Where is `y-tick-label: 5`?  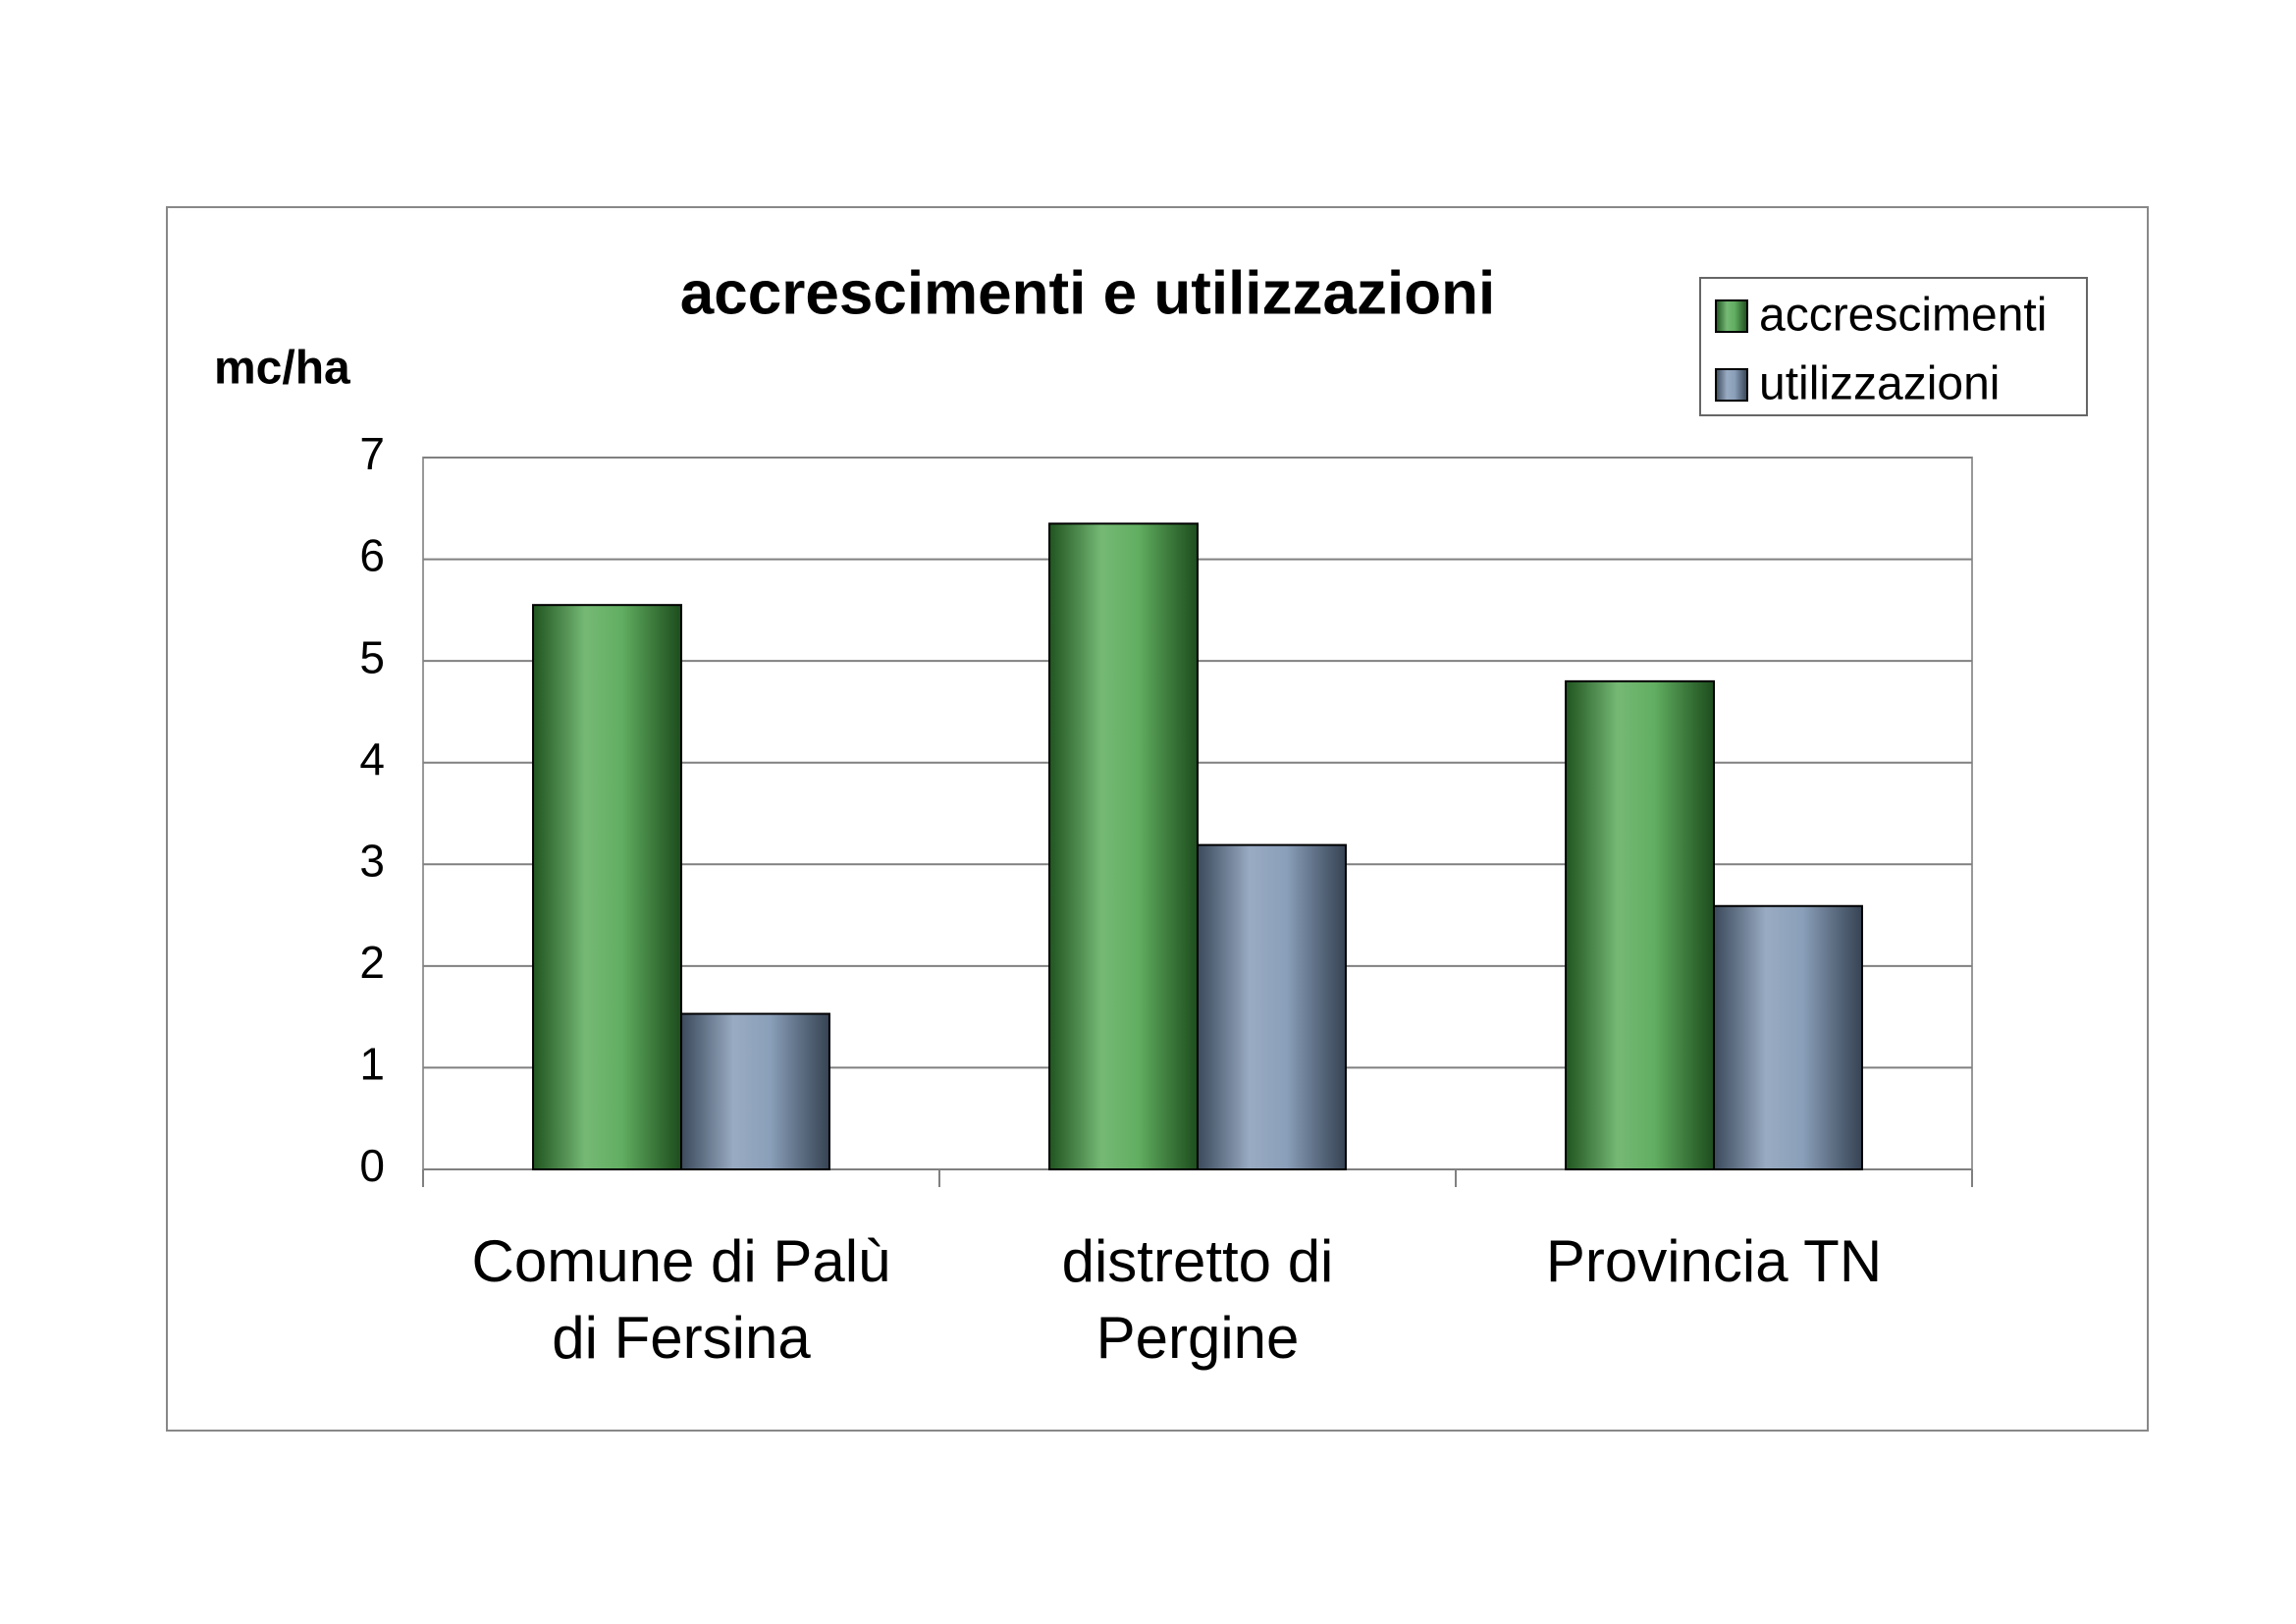
y-tick-label: 5 is located at coordinates (372, 656).